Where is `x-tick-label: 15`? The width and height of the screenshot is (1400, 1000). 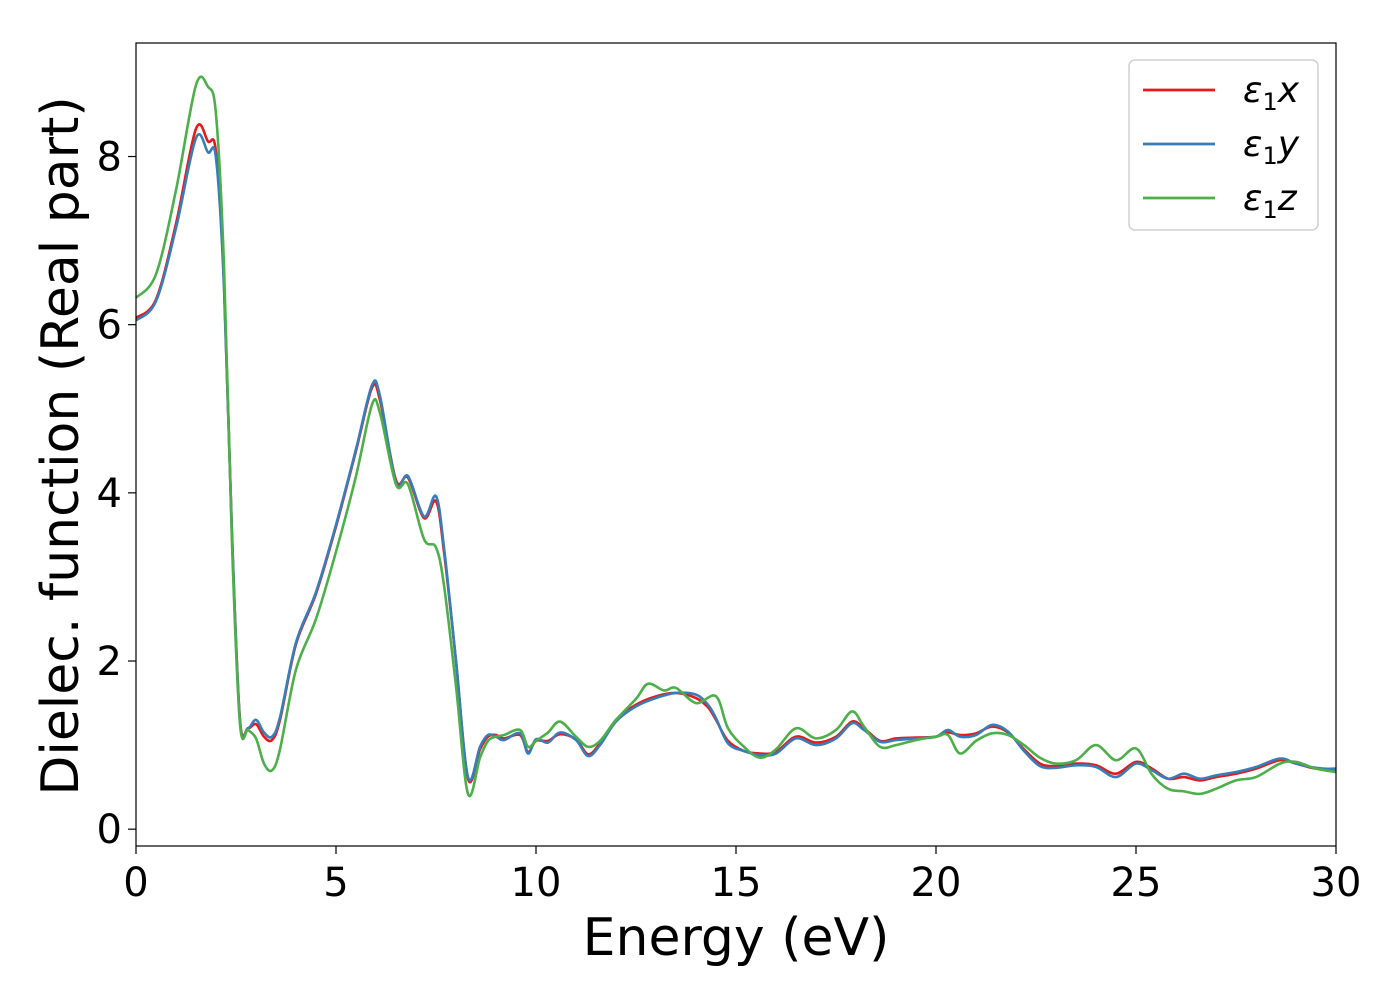 x-tick-label: 15 is located at coordinates (736, 883).